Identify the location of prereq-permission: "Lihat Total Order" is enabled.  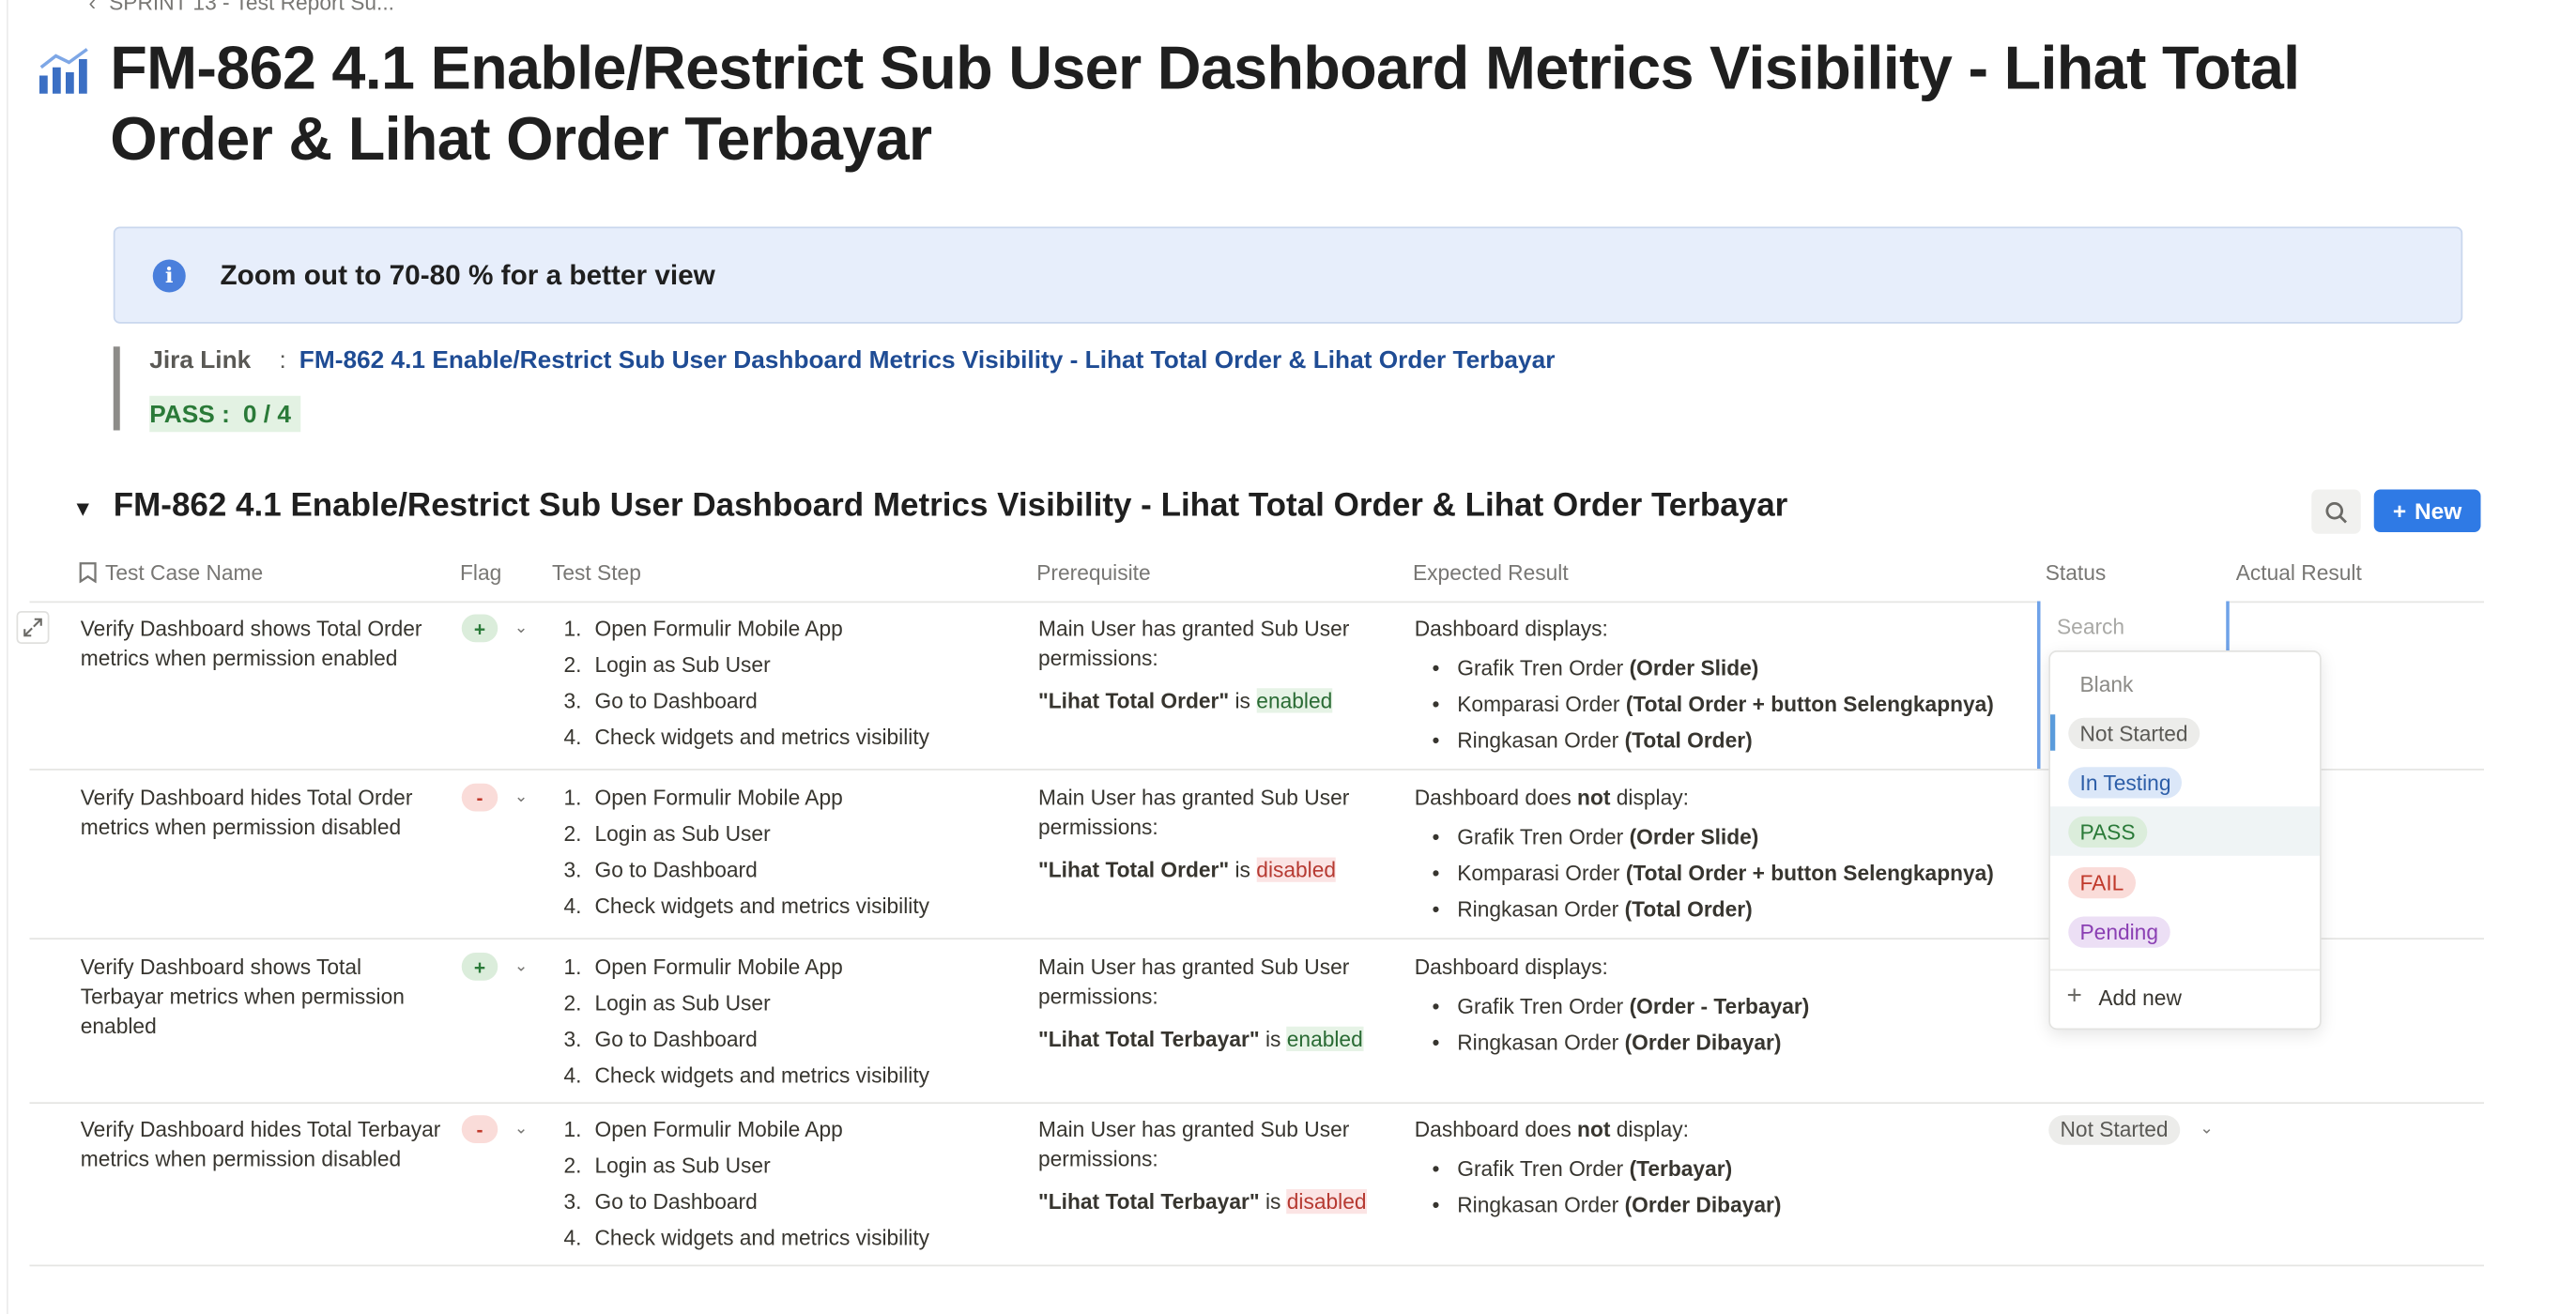
(1186, 700).